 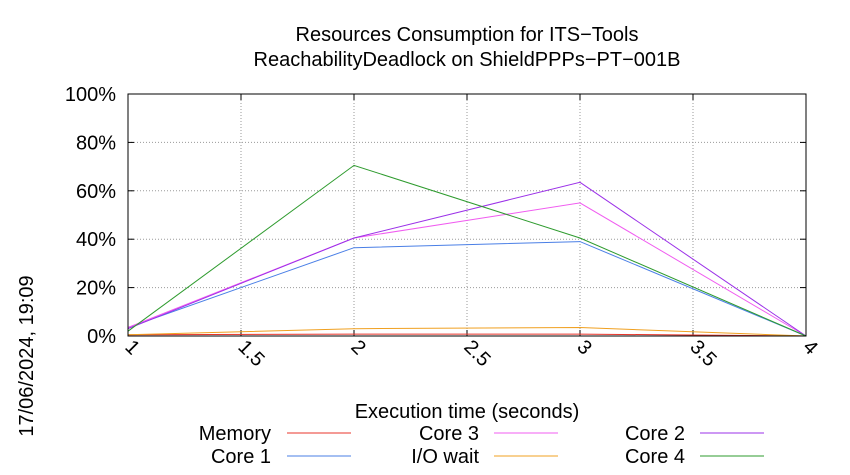 I want to click on x-tick-label: 1, so click(x=131, y=347).